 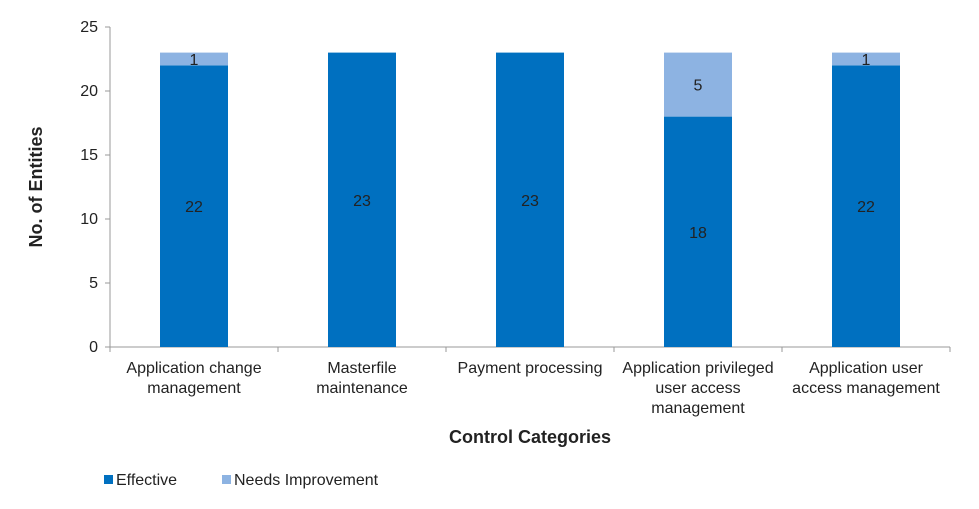 I want to click on bar-data-label: 5, so click(x=698, y=86).